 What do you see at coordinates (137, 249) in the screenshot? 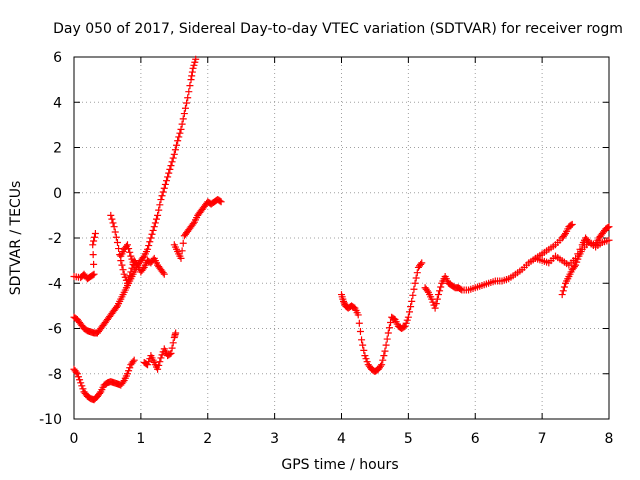
I see `series-track-c` at bounding box center [137, 249].